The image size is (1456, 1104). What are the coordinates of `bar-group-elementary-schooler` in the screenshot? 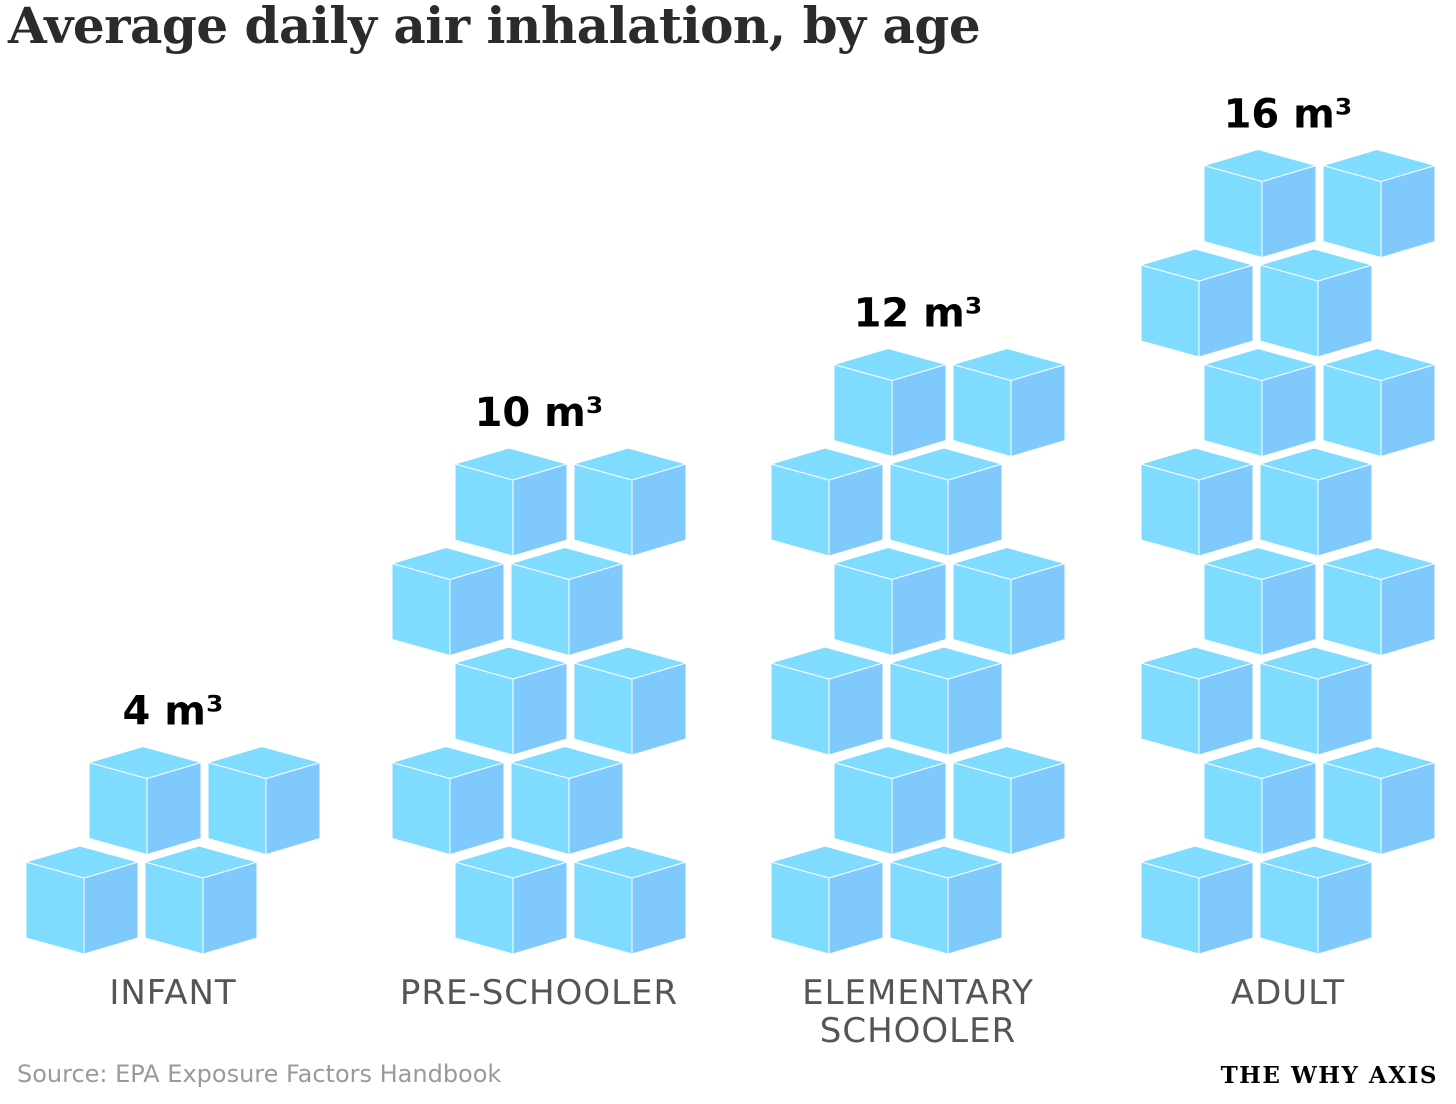 It's located at (918, 651).